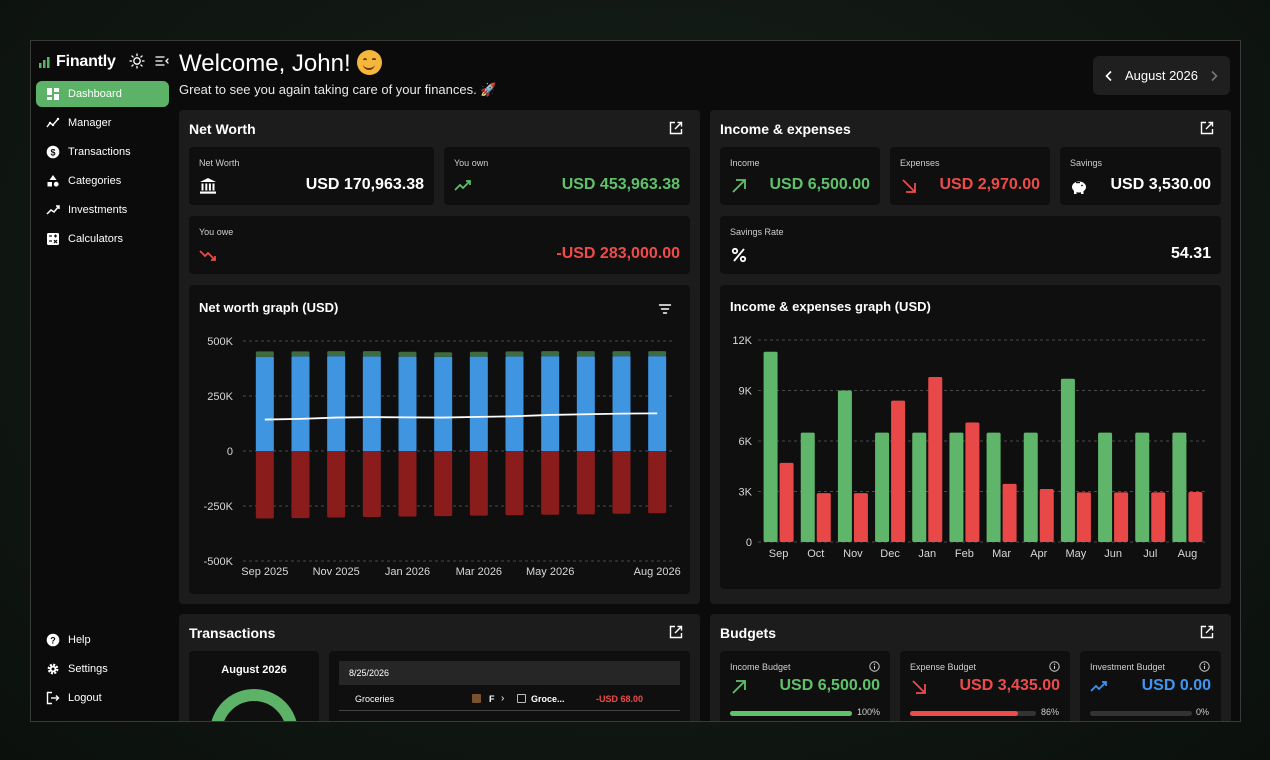 The width and height of the screenshot is (1270, 760). What do you see at coordinates (800, 176) in the screenshot?
I see `income-card: Income USD 6,500.00` at bounding box center [800, 176].